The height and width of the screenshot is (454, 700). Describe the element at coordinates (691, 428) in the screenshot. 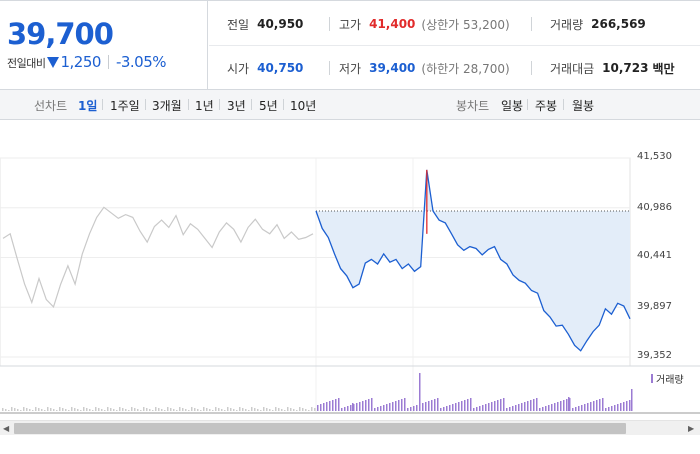

I see `scroll-right-icon: ▶` at that location.